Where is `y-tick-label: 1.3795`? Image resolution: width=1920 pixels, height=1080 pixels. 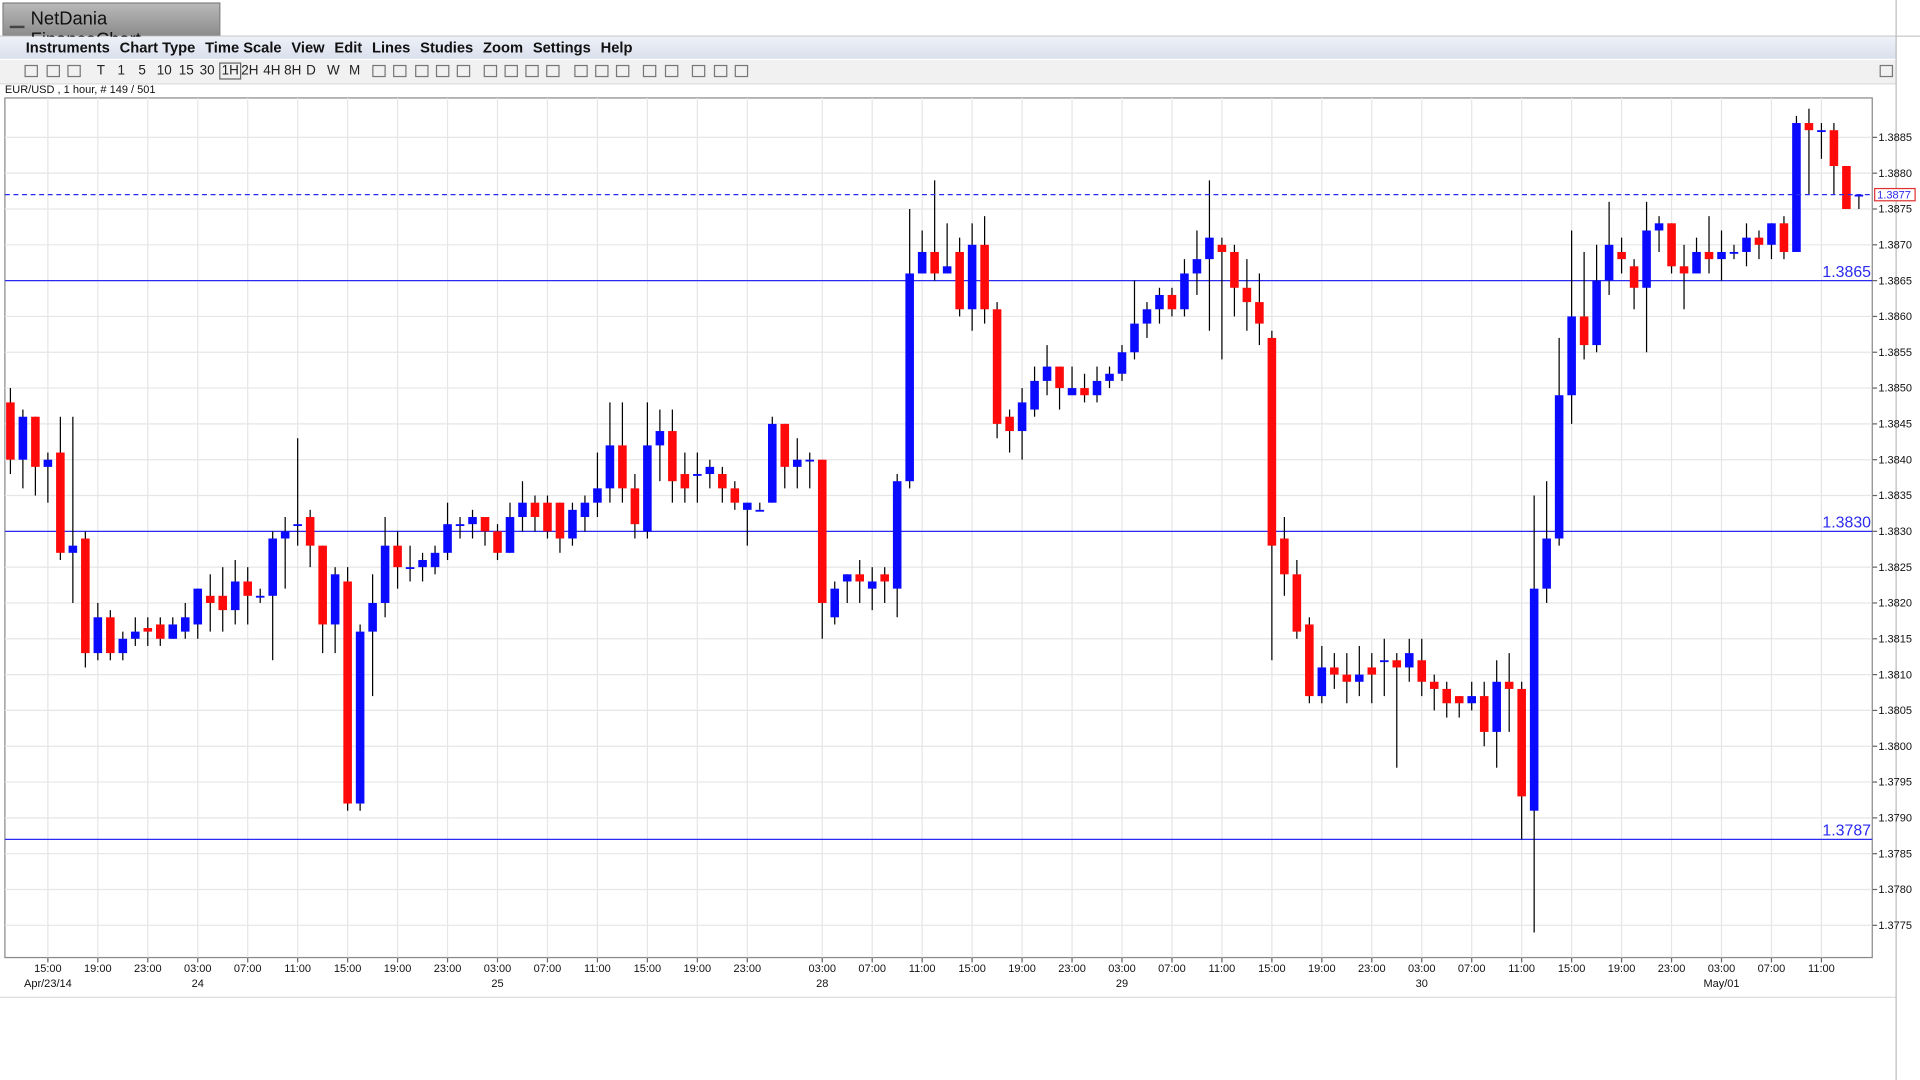 y-tick-label: 1.3795 is located at coordinates (1895, 783).